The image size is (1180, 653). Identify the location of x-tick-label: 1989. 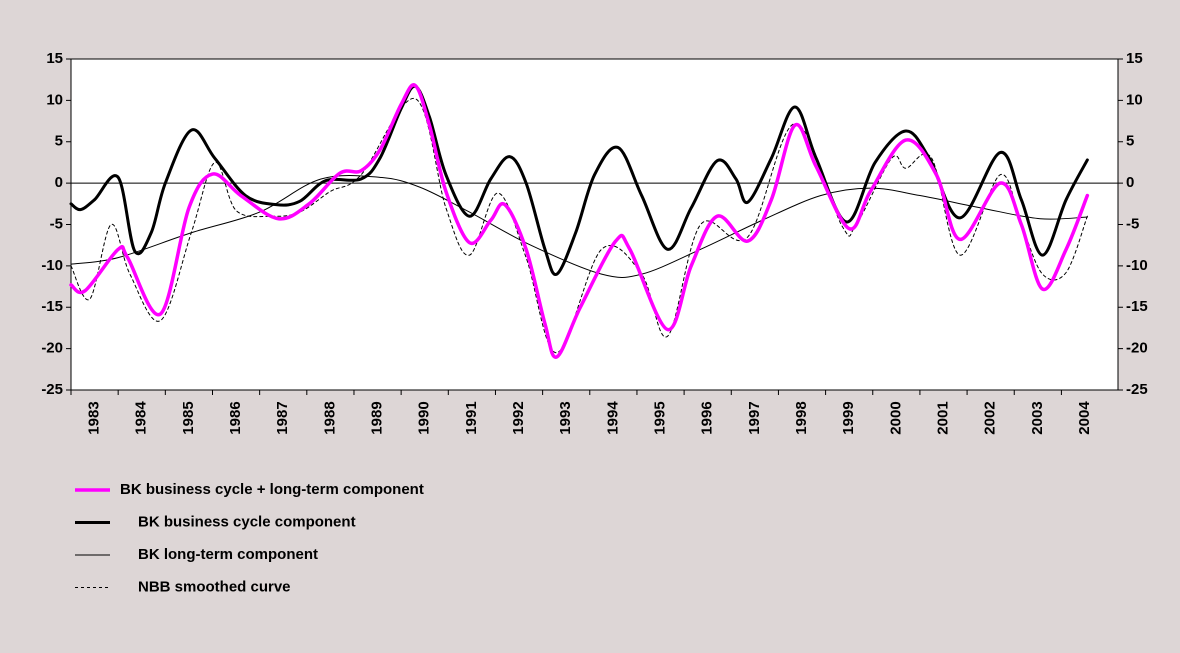
(377, 417).